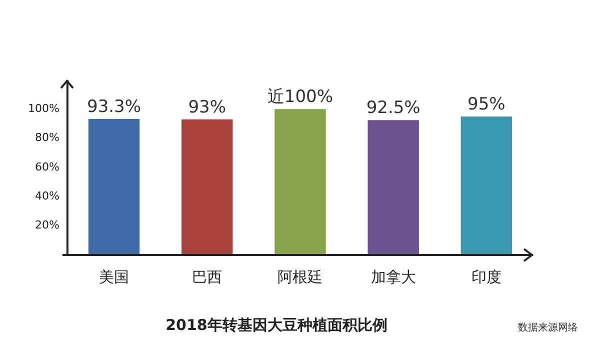 The image size is (608, 351). What do you see at coordinates (44, 109) in the screenshot?
I see `y-tick-label: 100%` at bounding box center [44, 109].